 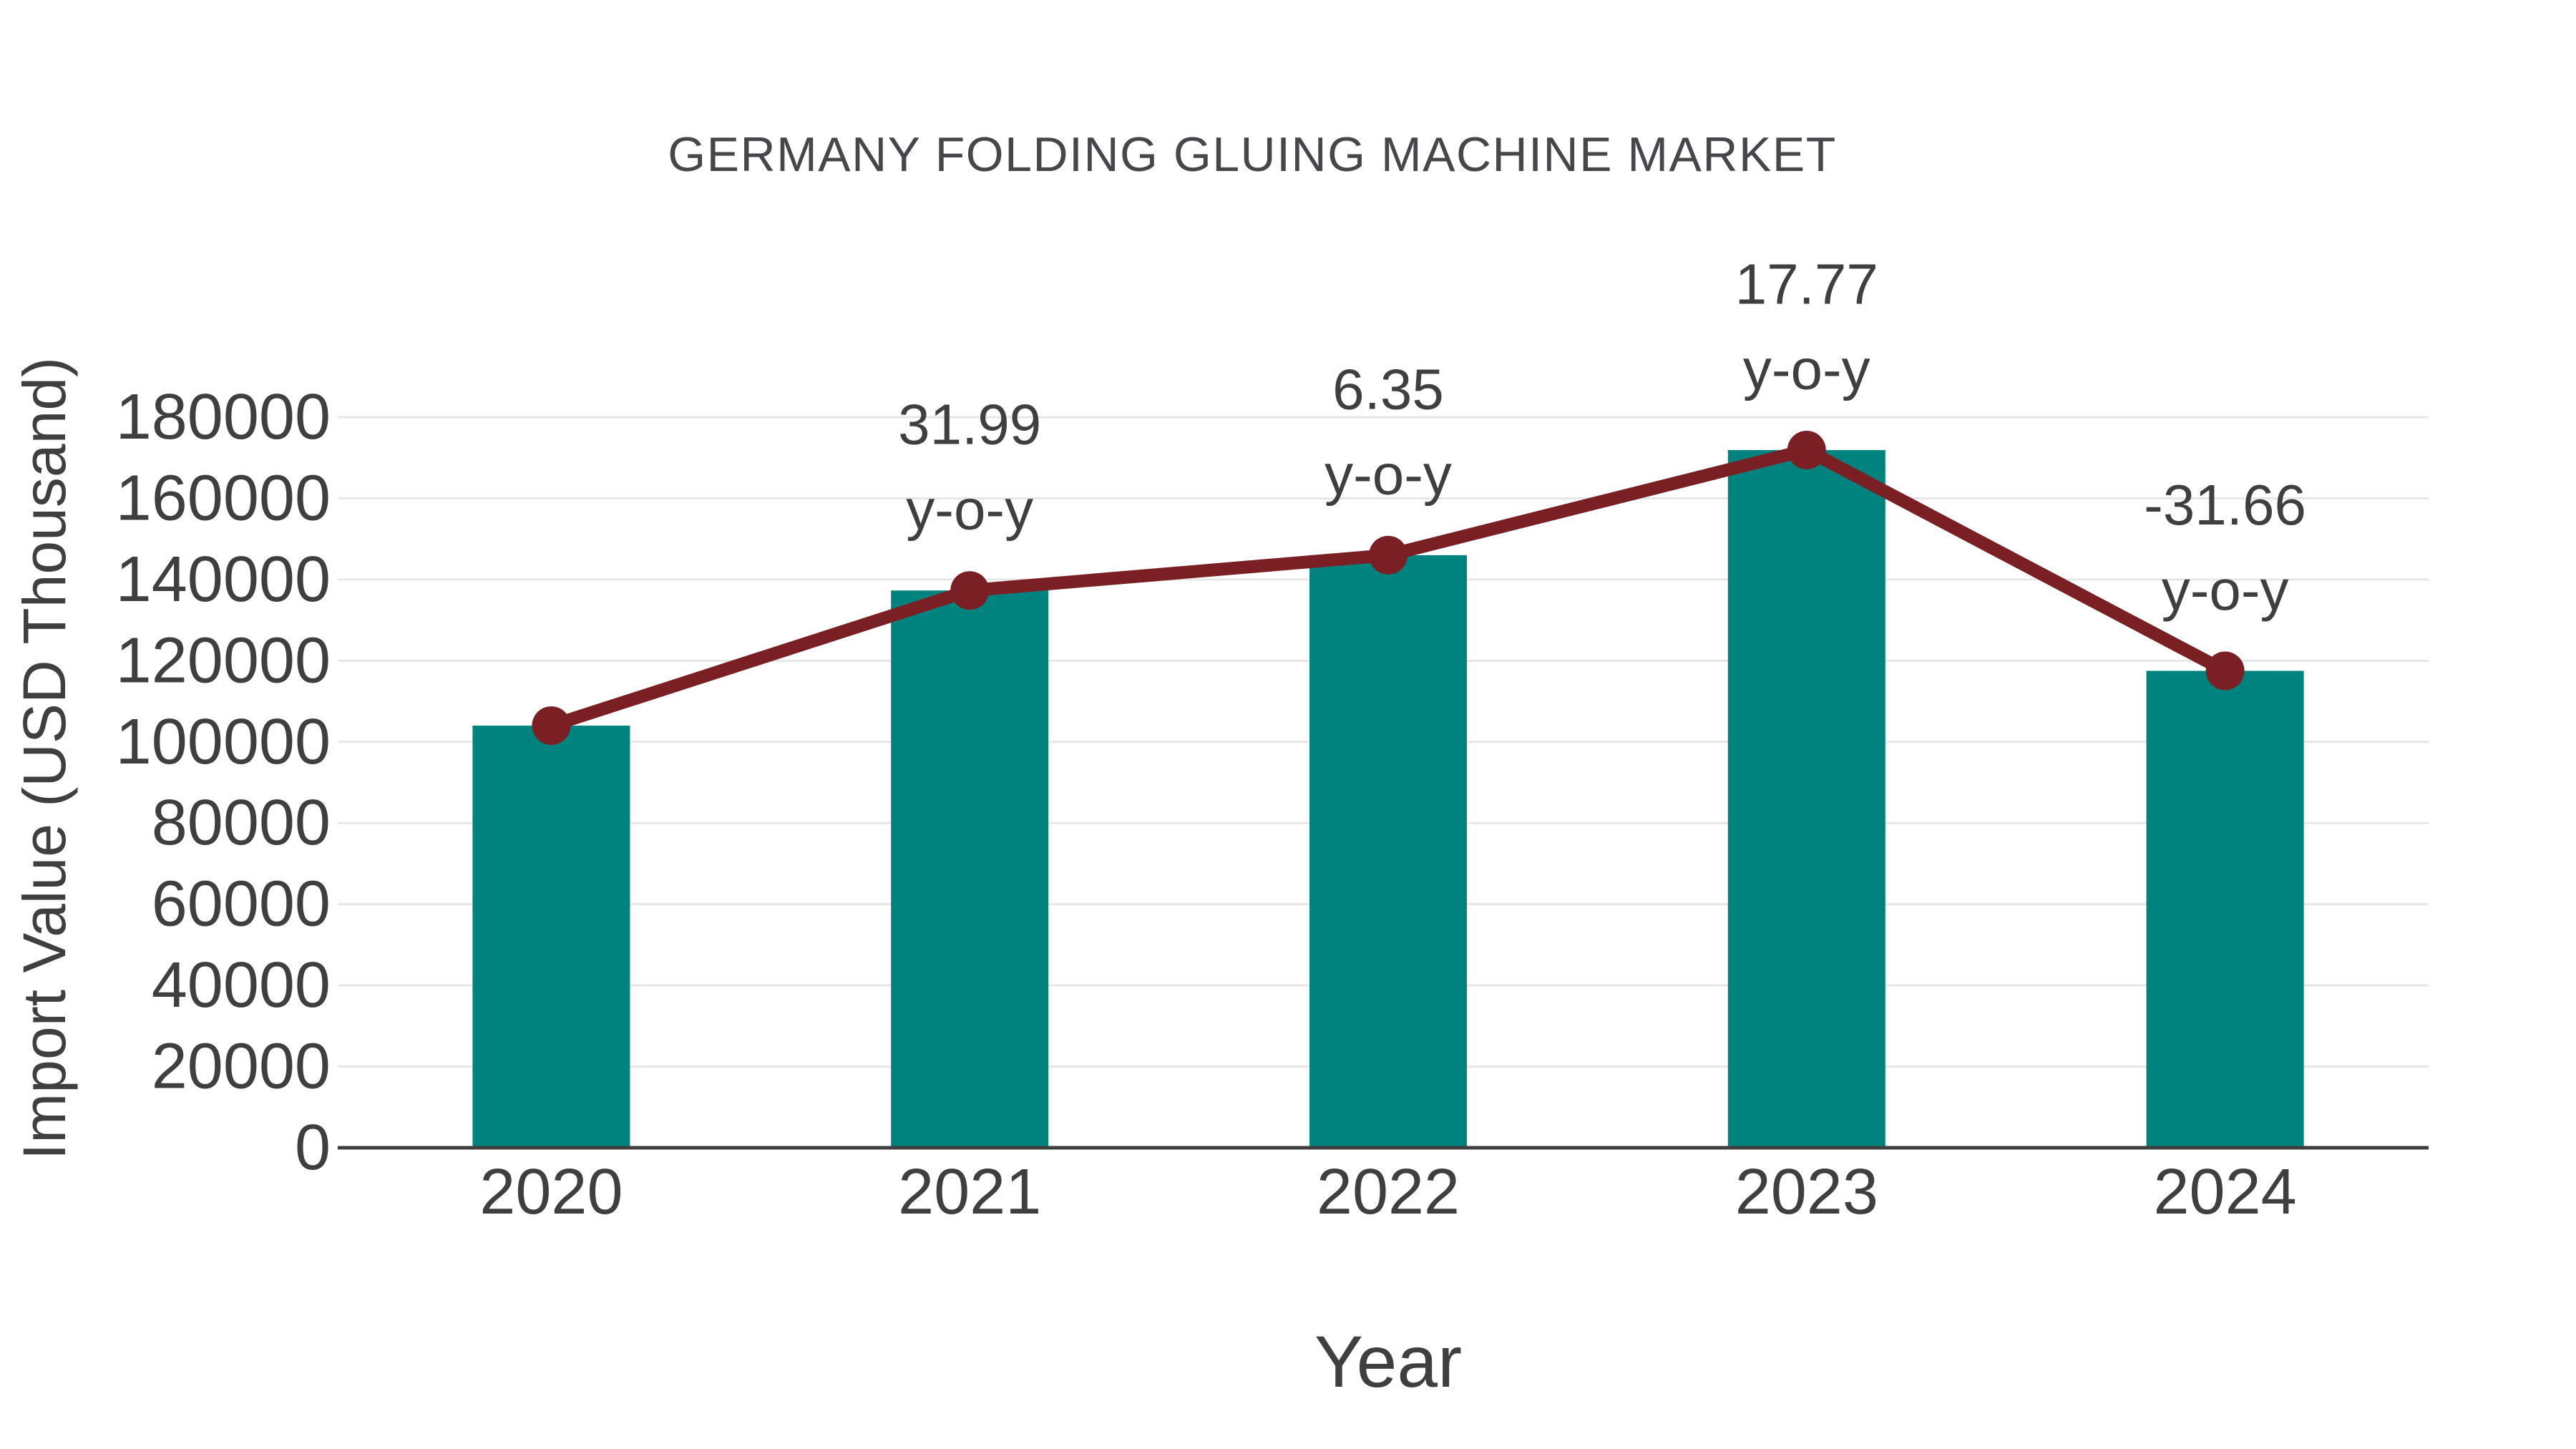 What do you see at coordinates (1806, 1192) in the screenshot?
I see `x-tick-2023: 2023` at bounding box center [1806, 1192].